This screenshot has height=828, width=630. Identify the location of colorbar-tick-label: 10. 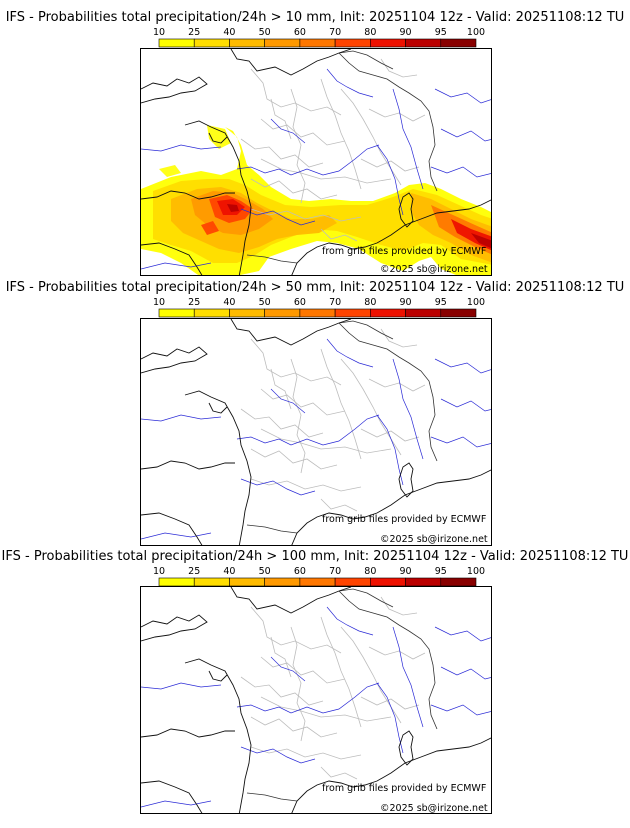
(159, 32).